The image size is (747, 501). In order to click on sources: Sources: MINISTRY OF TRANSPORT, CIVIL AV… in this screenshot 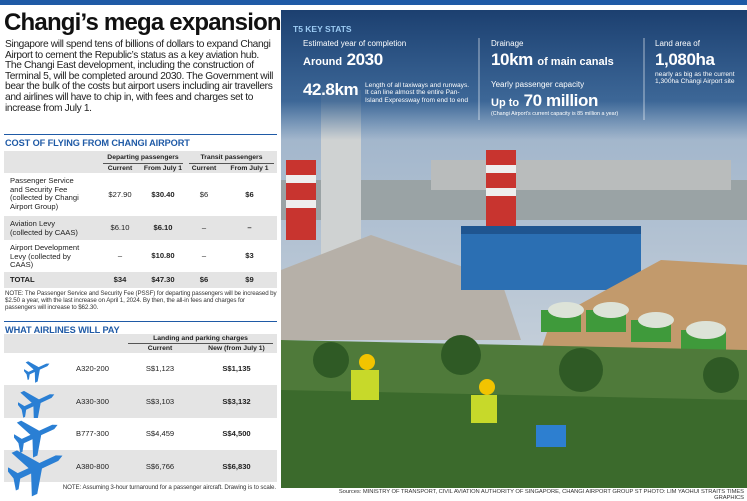, I will do `click(541, 495)`.